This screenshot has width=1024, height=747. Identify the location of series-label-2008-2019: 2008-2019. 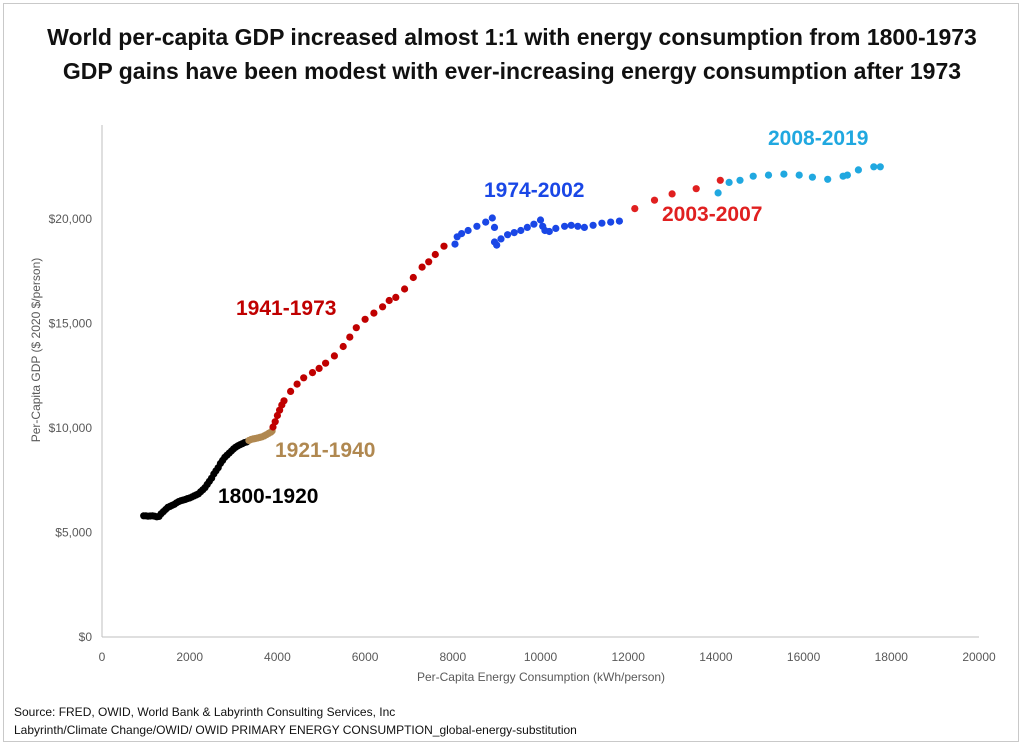
(818, 138).